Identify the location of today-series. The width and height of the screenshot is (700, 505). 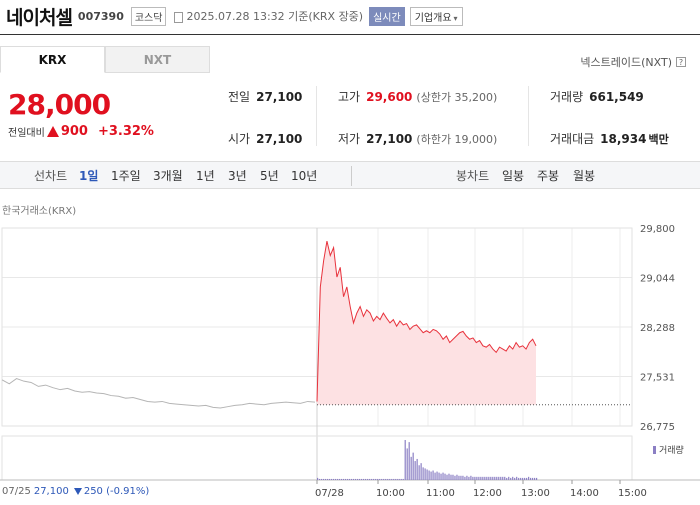
(474, 323).